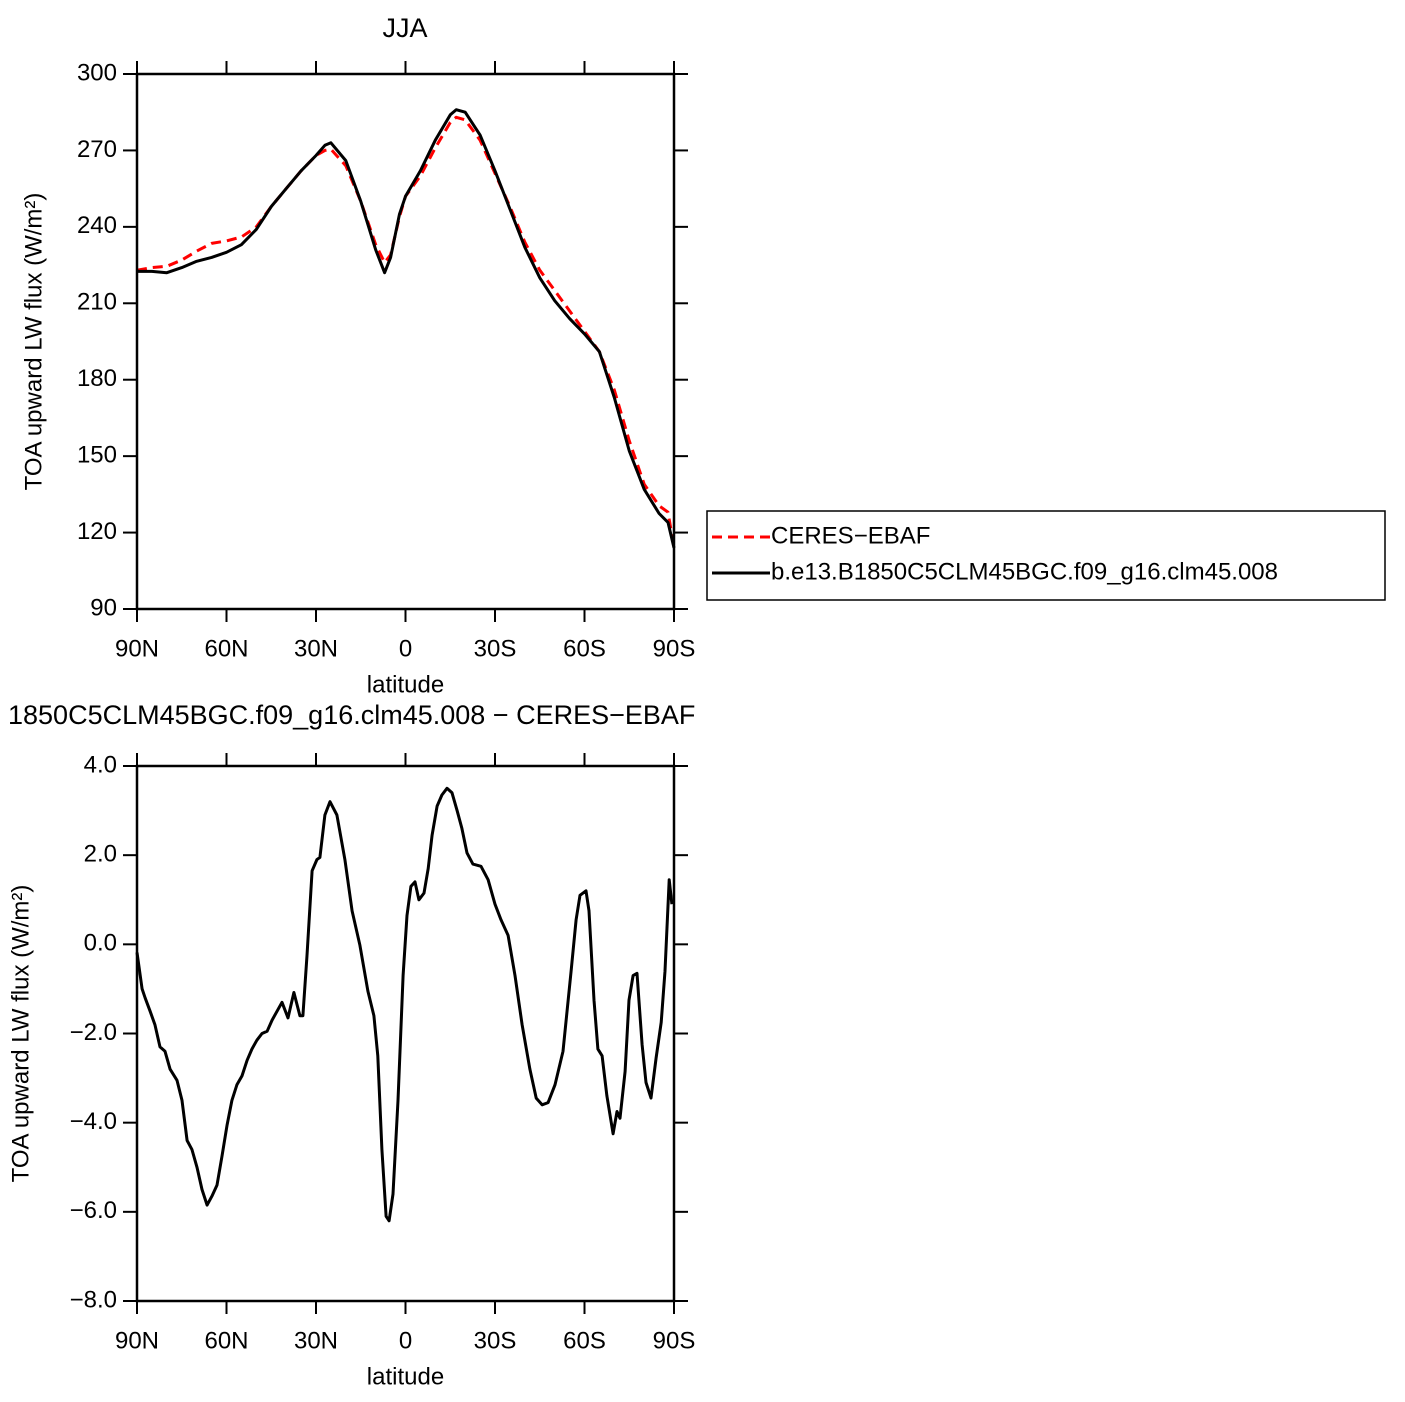 The image size is (1405, 1402). I want to click on y-tick-label: −6.0, so click(93, 1210).